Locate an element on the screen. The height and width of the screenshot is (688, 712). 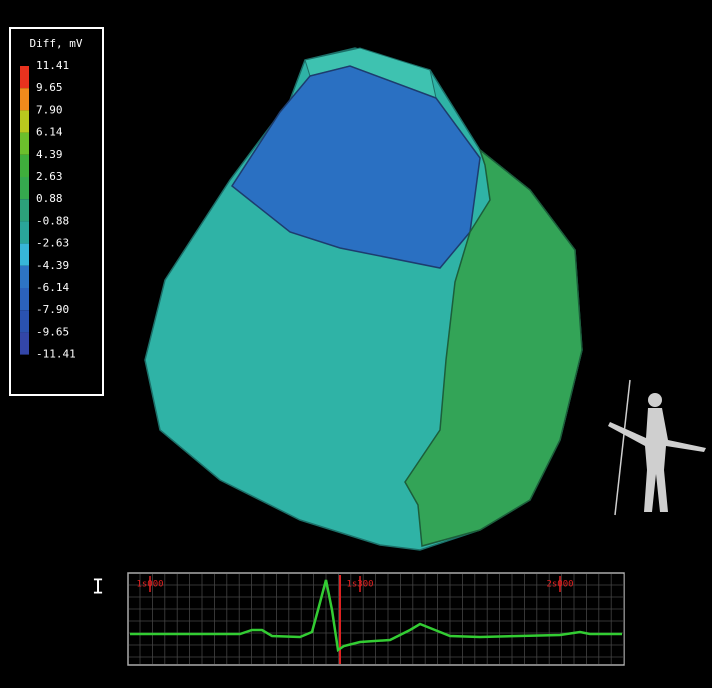
legend-label: -11.41 is located at coordinates (56, 354).